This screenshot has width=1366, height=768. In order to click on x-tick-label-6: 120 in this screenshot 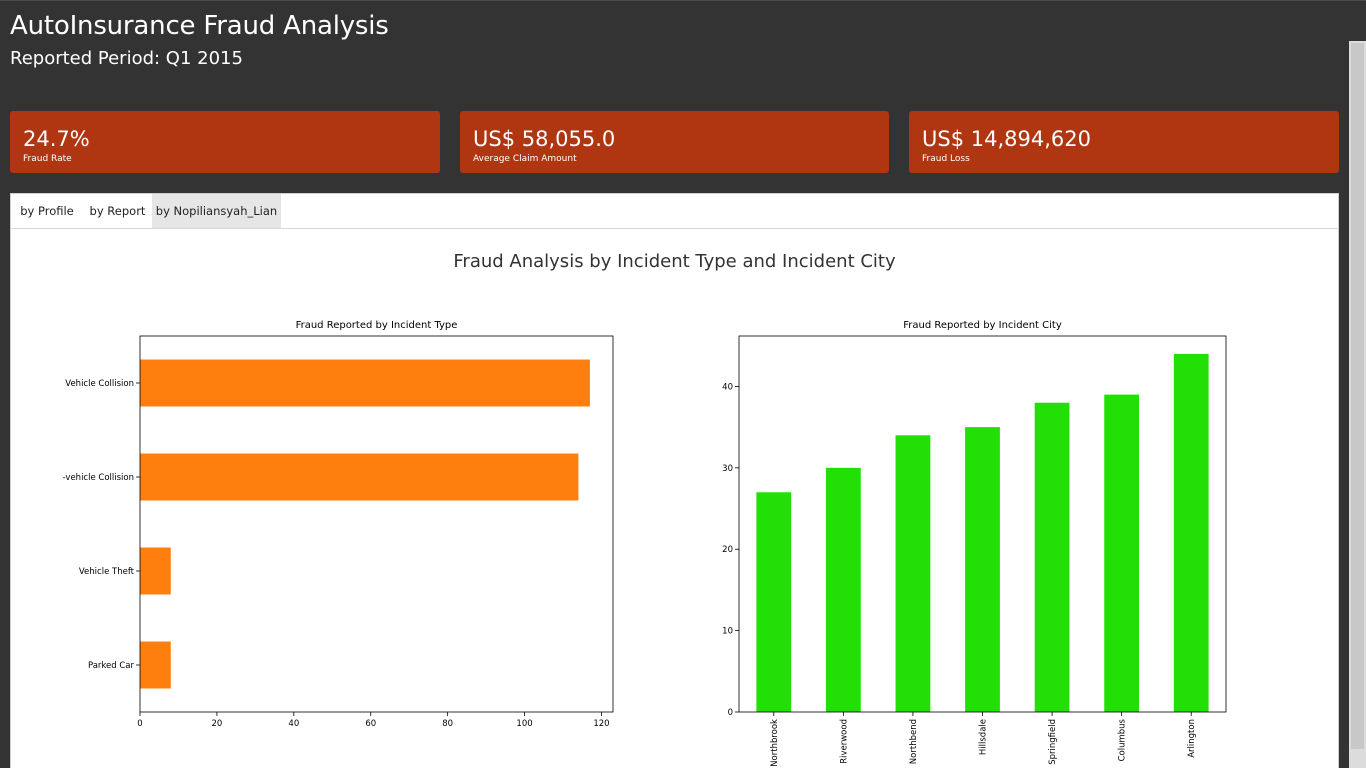, I will do `click(601, 722)`.